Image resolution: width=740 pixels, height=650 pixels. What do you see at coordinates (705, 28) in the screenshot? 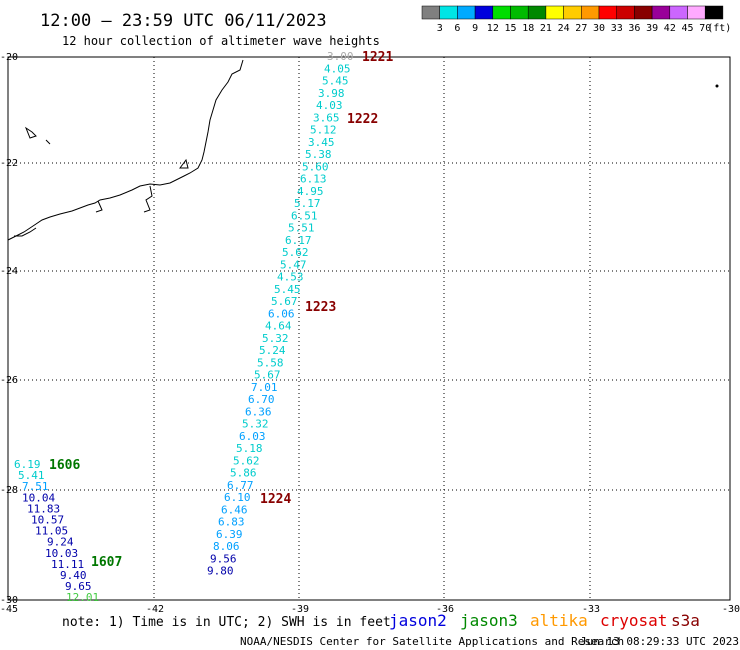
I see `legend-label: 70` at bounding box center [705, 28].